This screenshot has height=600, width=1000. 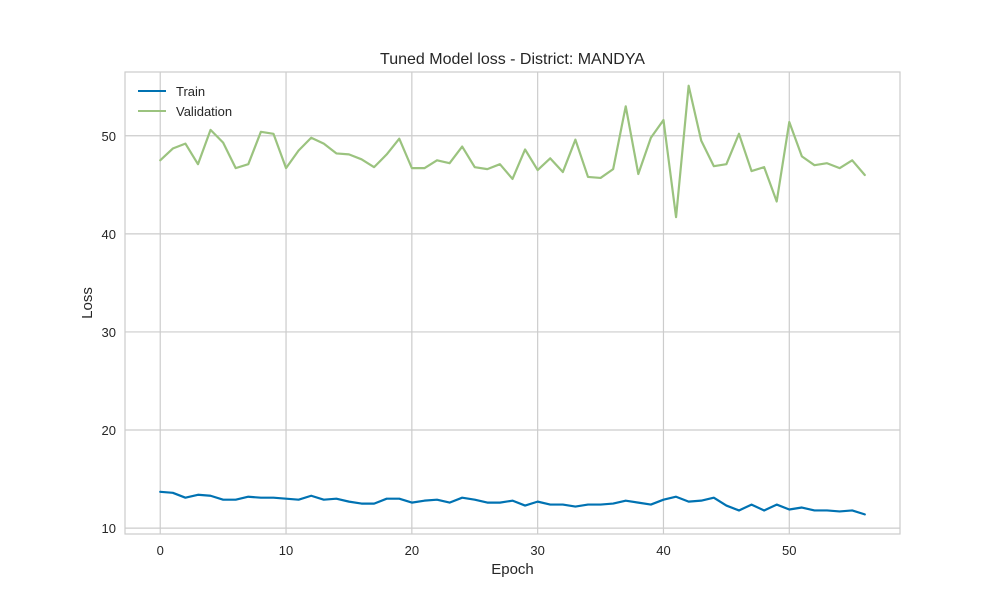 What do you see at coordinates (87, 303) in the screenshot?
I see `y-axis-label: Loss` at bounding box center [87, 303].